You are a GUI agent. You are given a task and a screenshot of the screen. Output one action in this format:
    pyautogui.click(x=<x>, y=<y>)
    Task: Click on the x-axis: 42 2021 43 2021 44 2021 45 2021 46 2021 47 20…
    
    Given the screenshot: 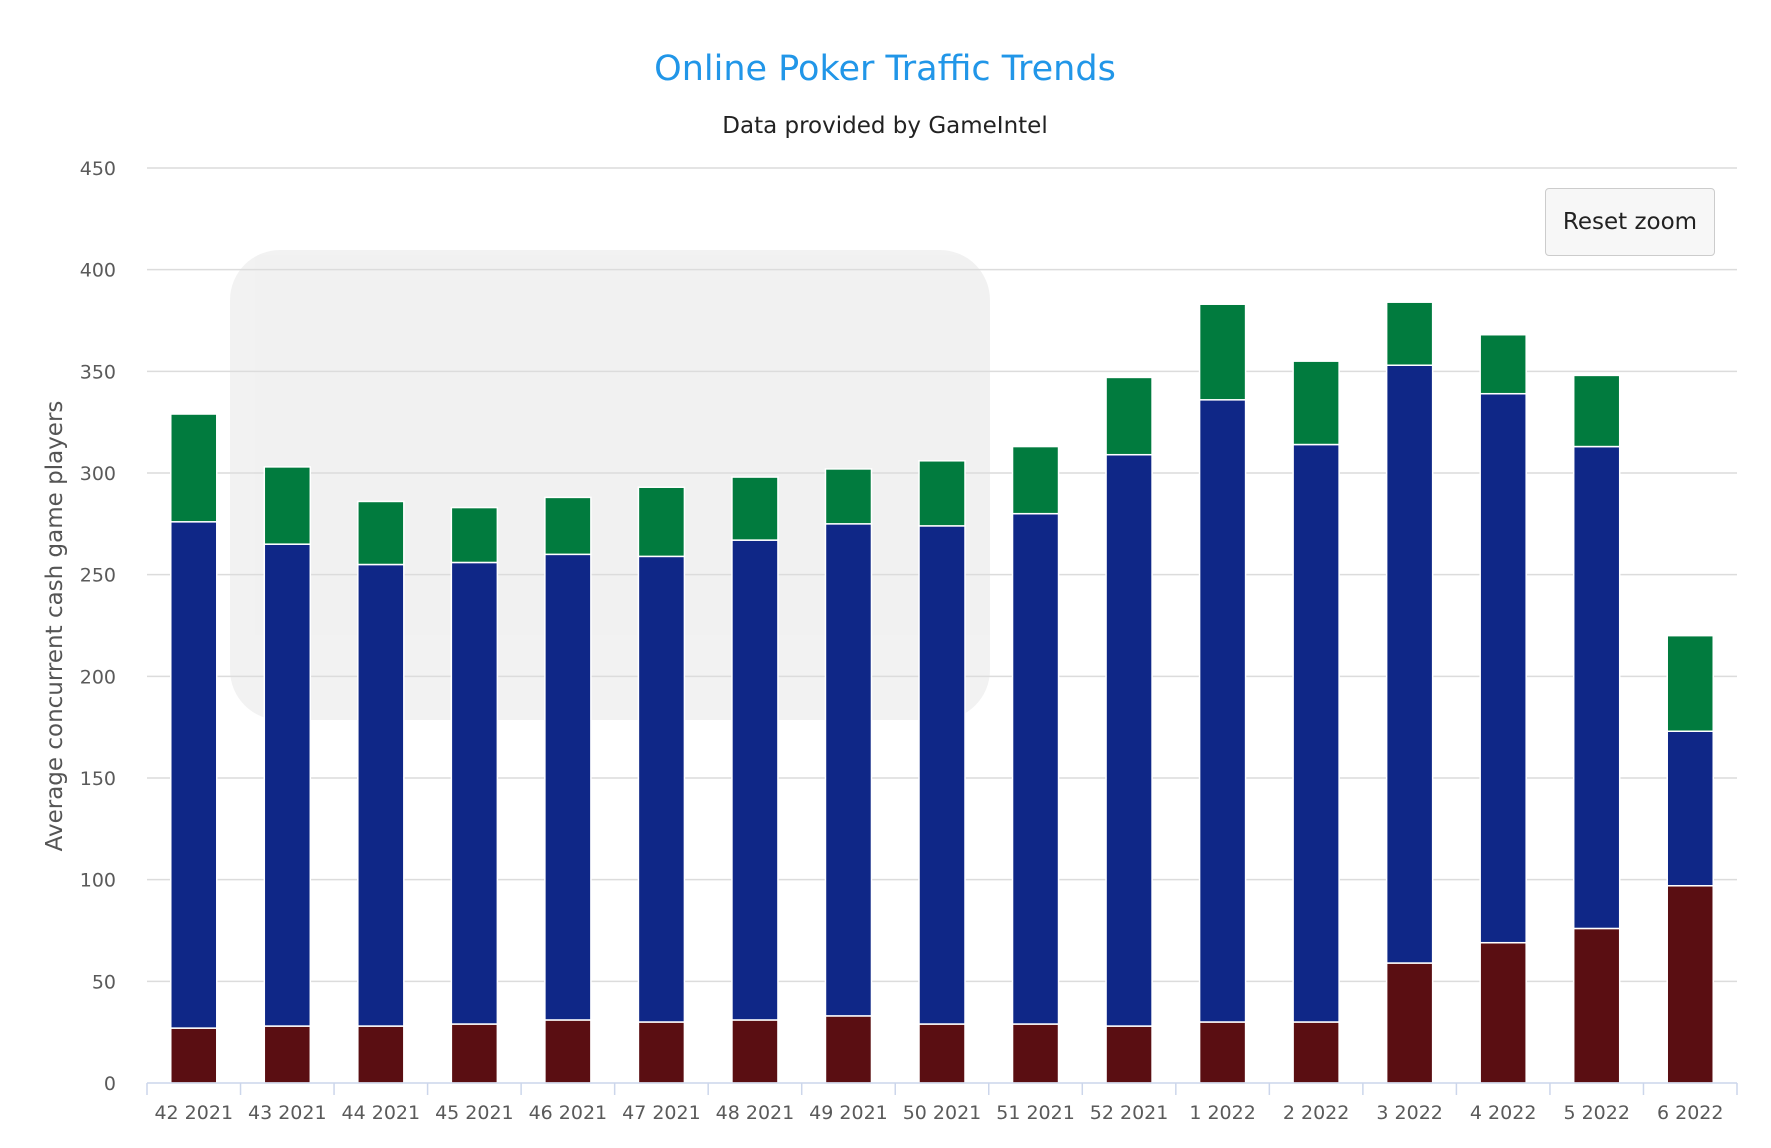 What is the action you would take?
    pyautogui.click(x=942, y=1103)
    